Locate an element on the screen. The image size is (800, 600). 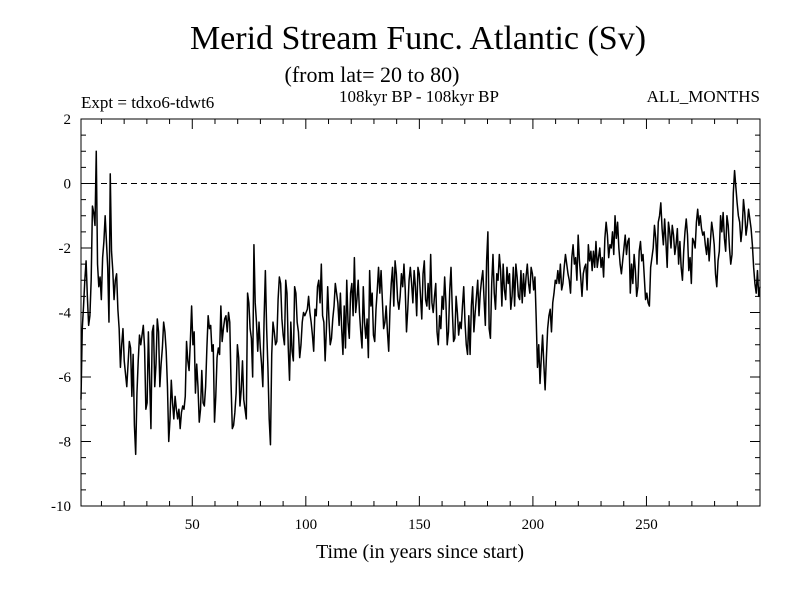
experiment-label: Expt = tdxo6-tdwt6 is located at coordinates (147, 102).